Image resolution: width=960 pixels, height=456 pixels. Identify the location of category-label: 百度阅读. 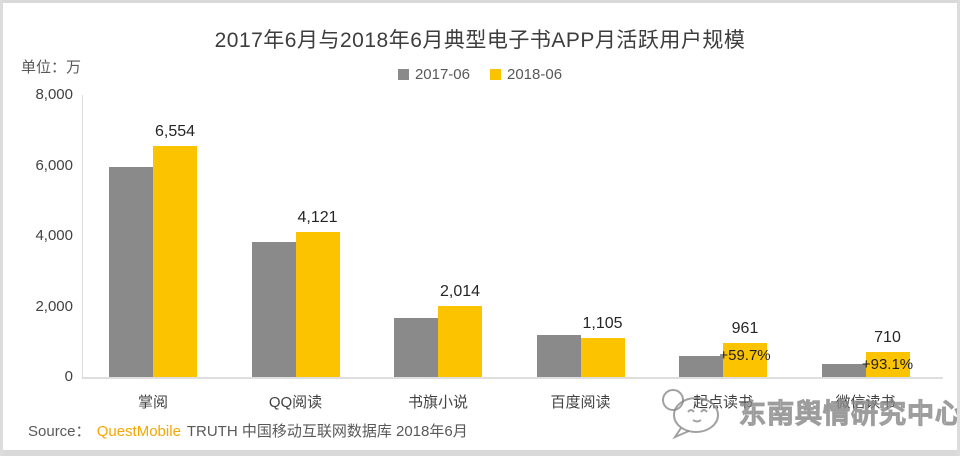
(580, 402).